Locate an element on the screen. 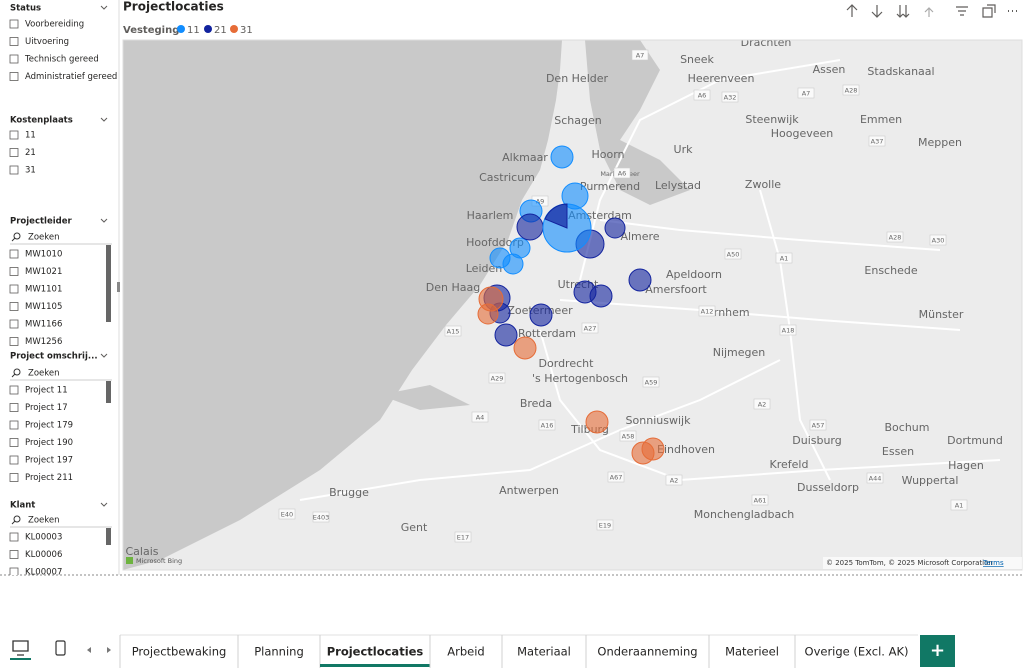  slicer-item: Technisch gereed is located at coordinates (61, 60).